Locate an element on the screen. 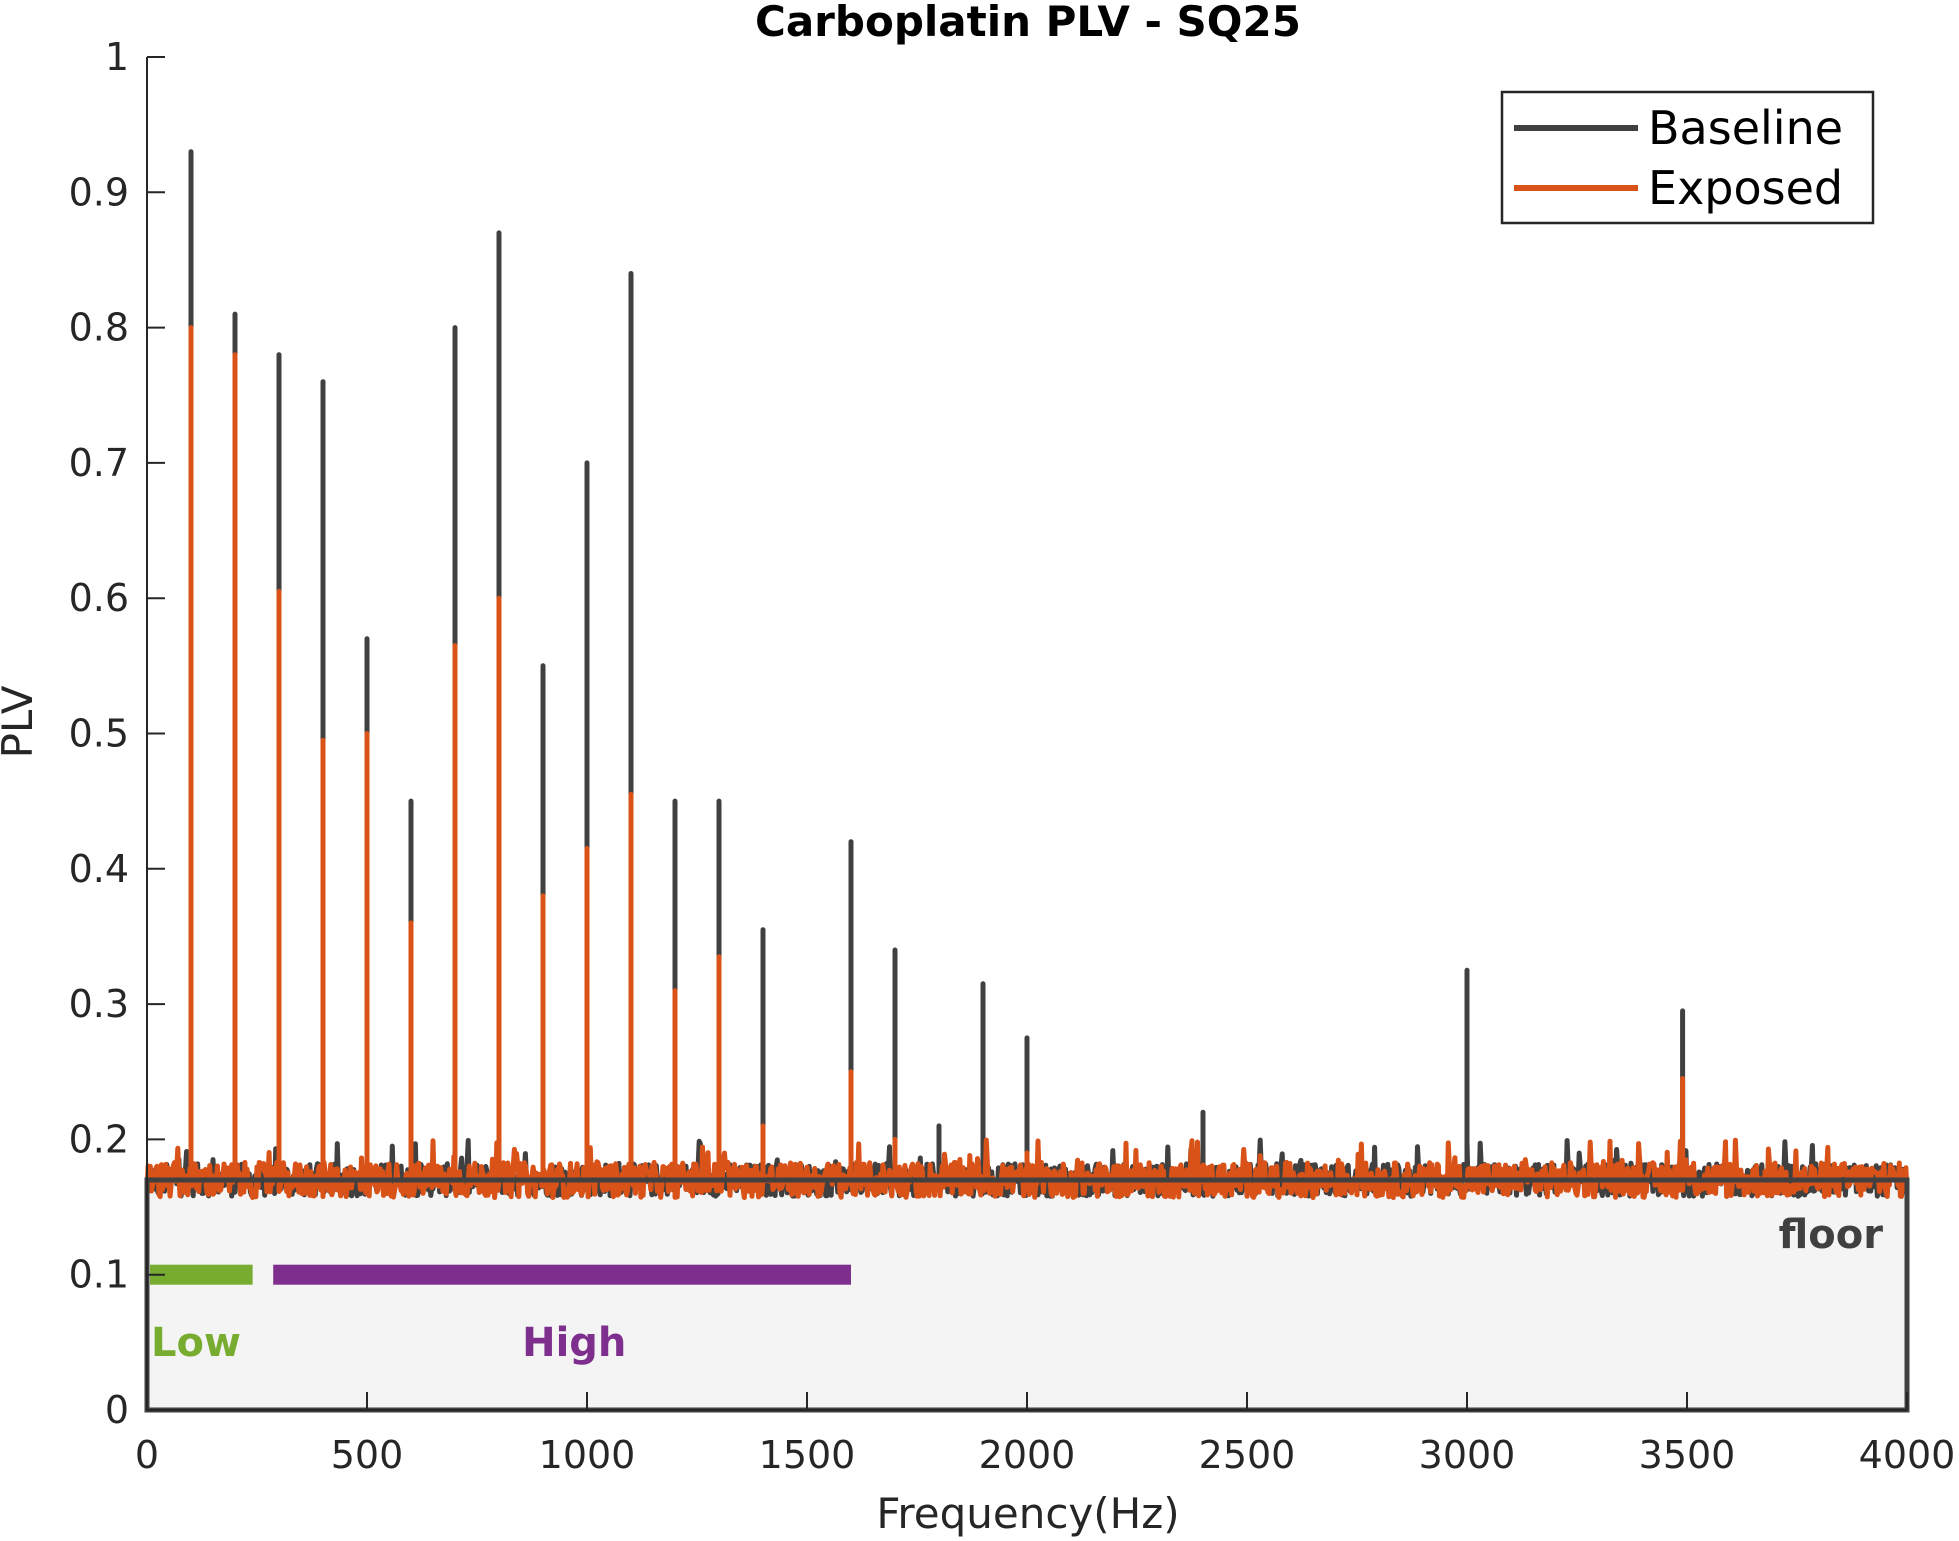 This screenshot has width=1959, height=1541. range-bar-high is located at coordinates (562, 1274).